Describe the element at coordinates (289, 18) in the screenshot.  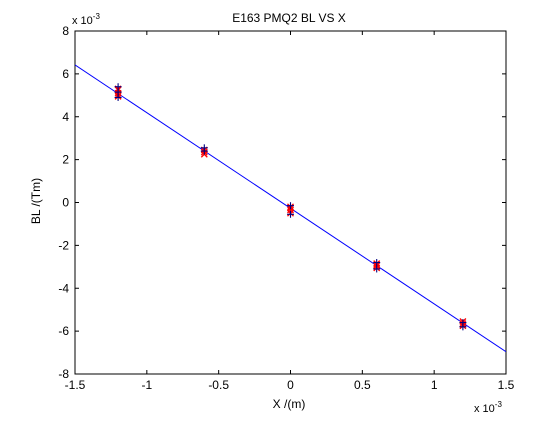
I see `chart-title: E163 PMQ2 BL VS X` at that location.